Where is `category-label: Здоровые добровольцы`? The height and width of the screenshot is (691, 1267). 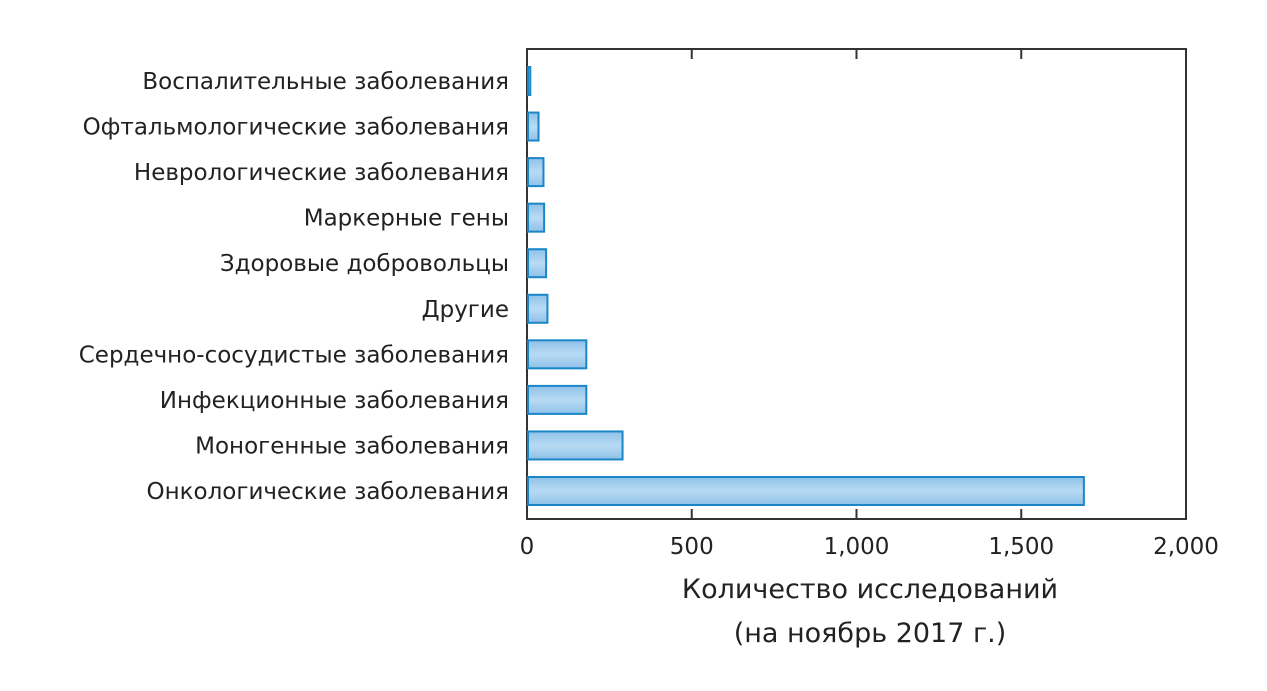 category-label: Здоровые добровольцы is located at coordinates (364, 264).